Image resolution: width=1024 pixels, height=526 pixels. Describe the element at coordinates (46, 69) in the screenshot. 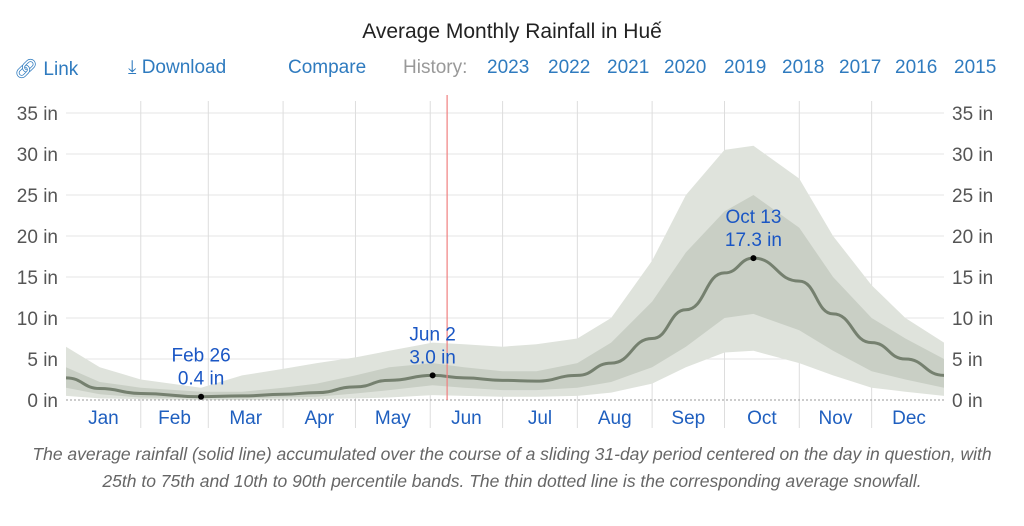

I see `link-button: 🔗︎ Link` at that location.